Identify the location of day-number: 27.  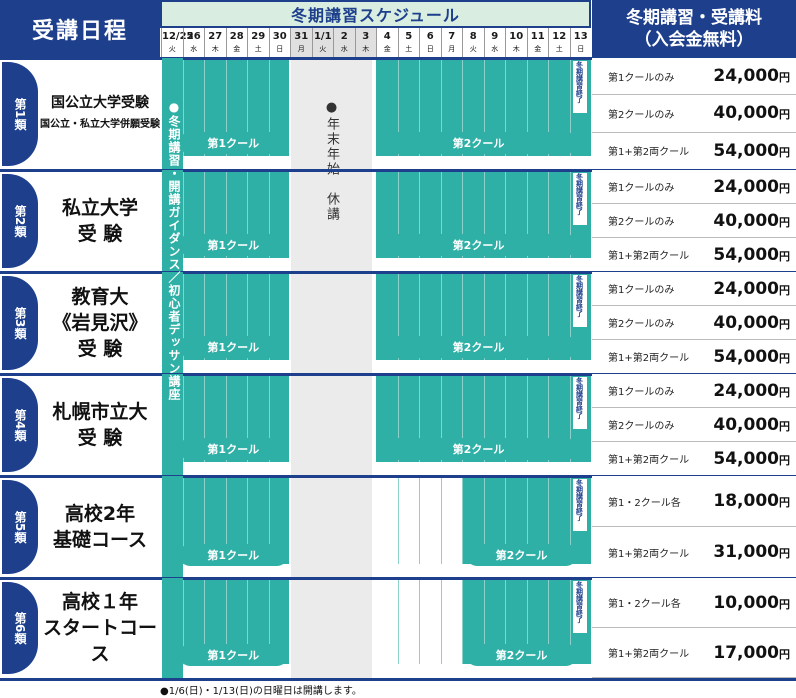
(215, 36).